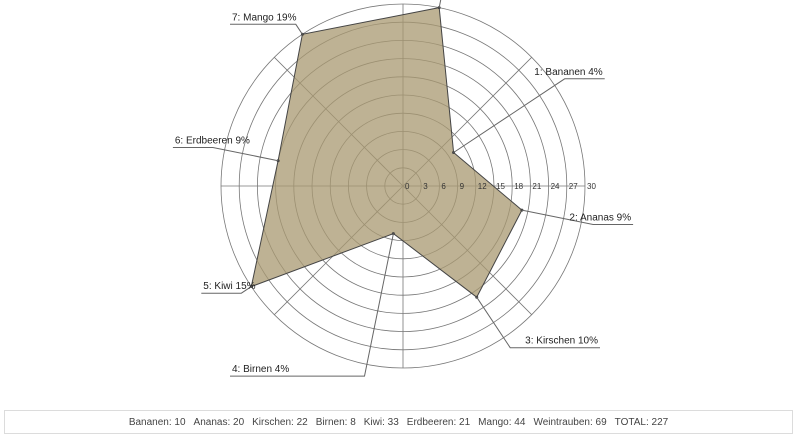 The height and width of the screenshot is (438, 800). Describe the element at coordinates (600, 218) in the screenshot. I see `slice-label-ananas: 2: Ananas 9%` at that location.